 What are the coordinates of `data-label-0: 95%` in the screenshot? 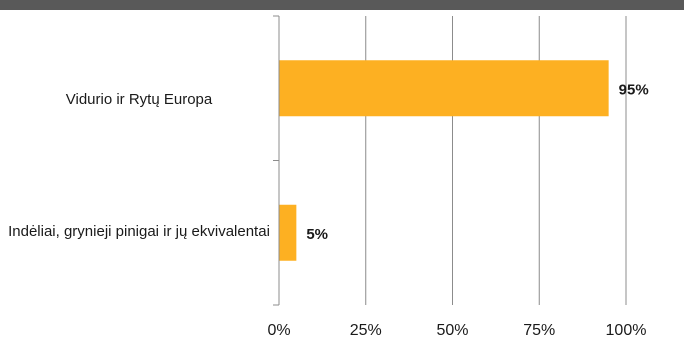 It's located at (634, 89).